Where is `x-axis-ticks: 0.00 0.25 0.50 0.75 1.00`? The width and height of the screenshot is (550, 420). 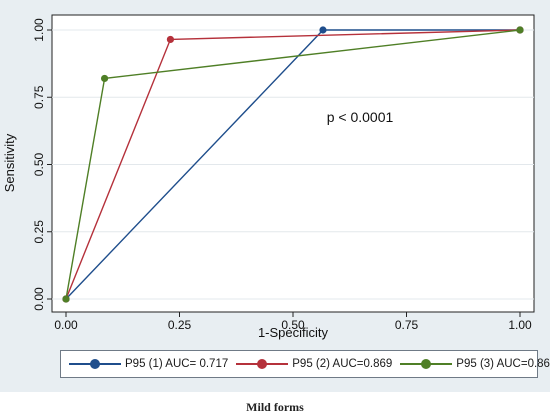 x-axis-ticks: 0.00 0.25 0.50 0.75 1.00 is located at coordinates (293, 322).